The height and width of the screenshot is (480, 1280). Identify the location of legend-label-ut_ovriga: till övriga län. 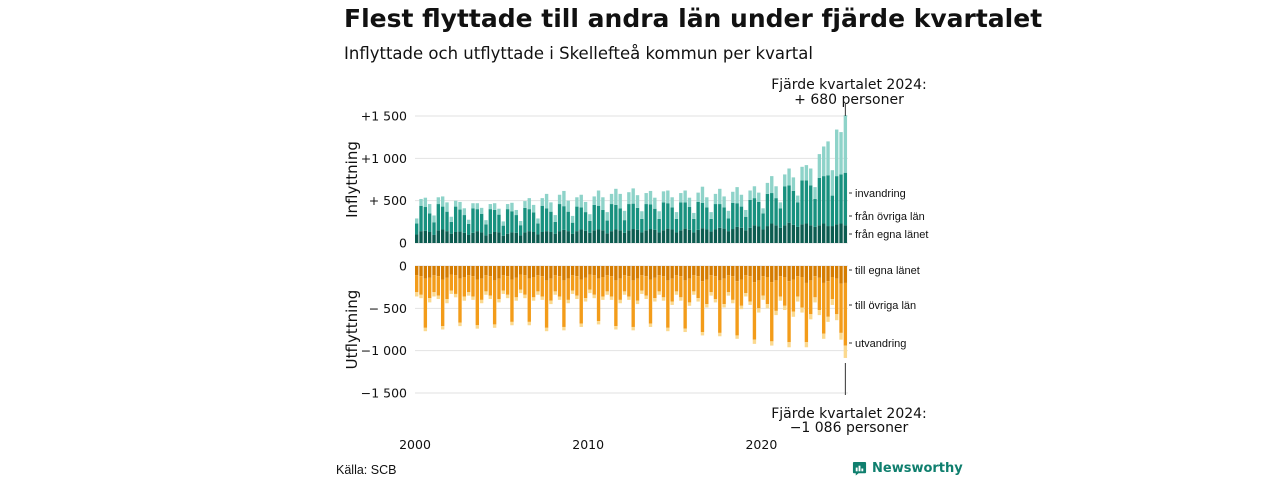
(885, 306).